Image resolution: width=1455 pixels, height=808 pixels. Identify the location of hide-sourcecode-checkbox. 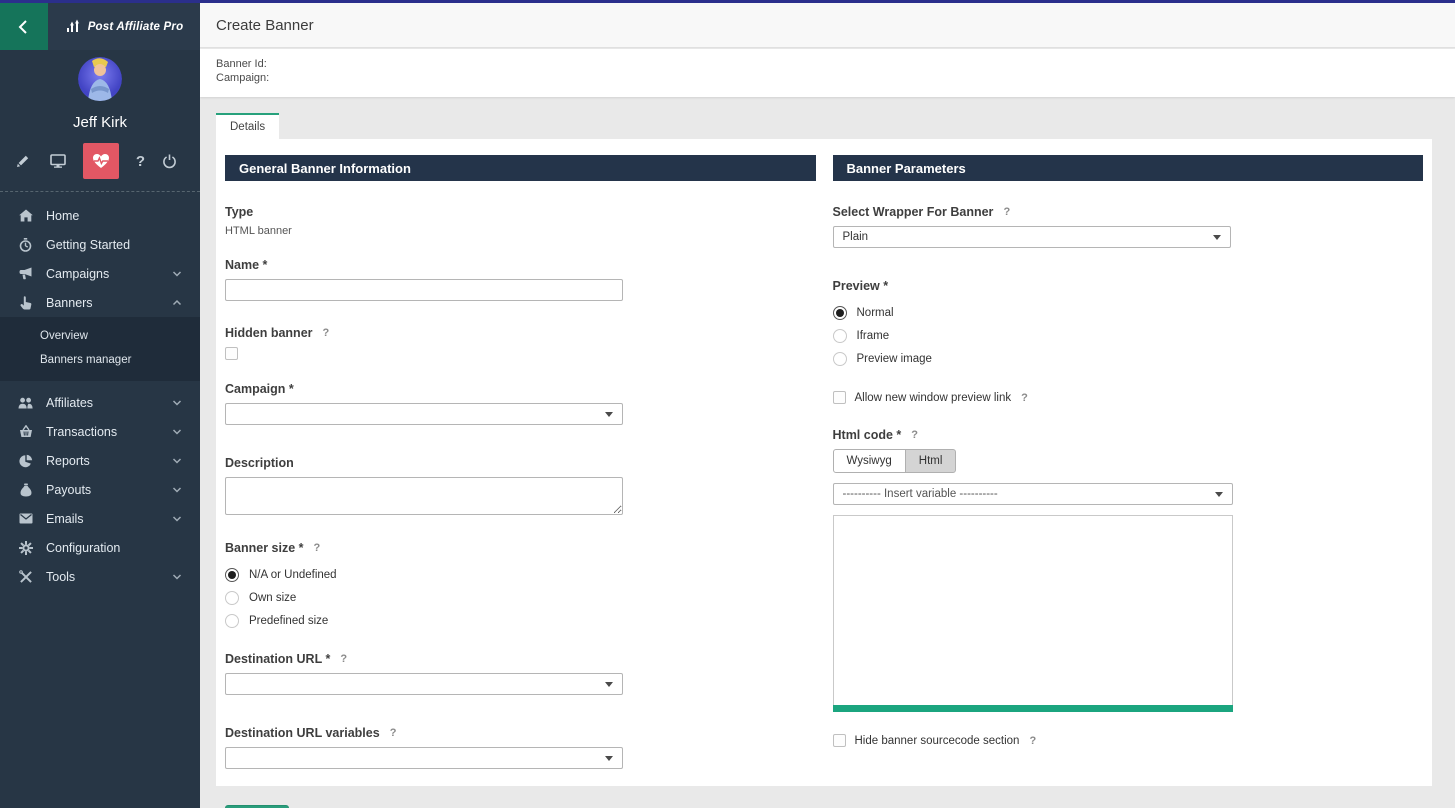
(839, 740).